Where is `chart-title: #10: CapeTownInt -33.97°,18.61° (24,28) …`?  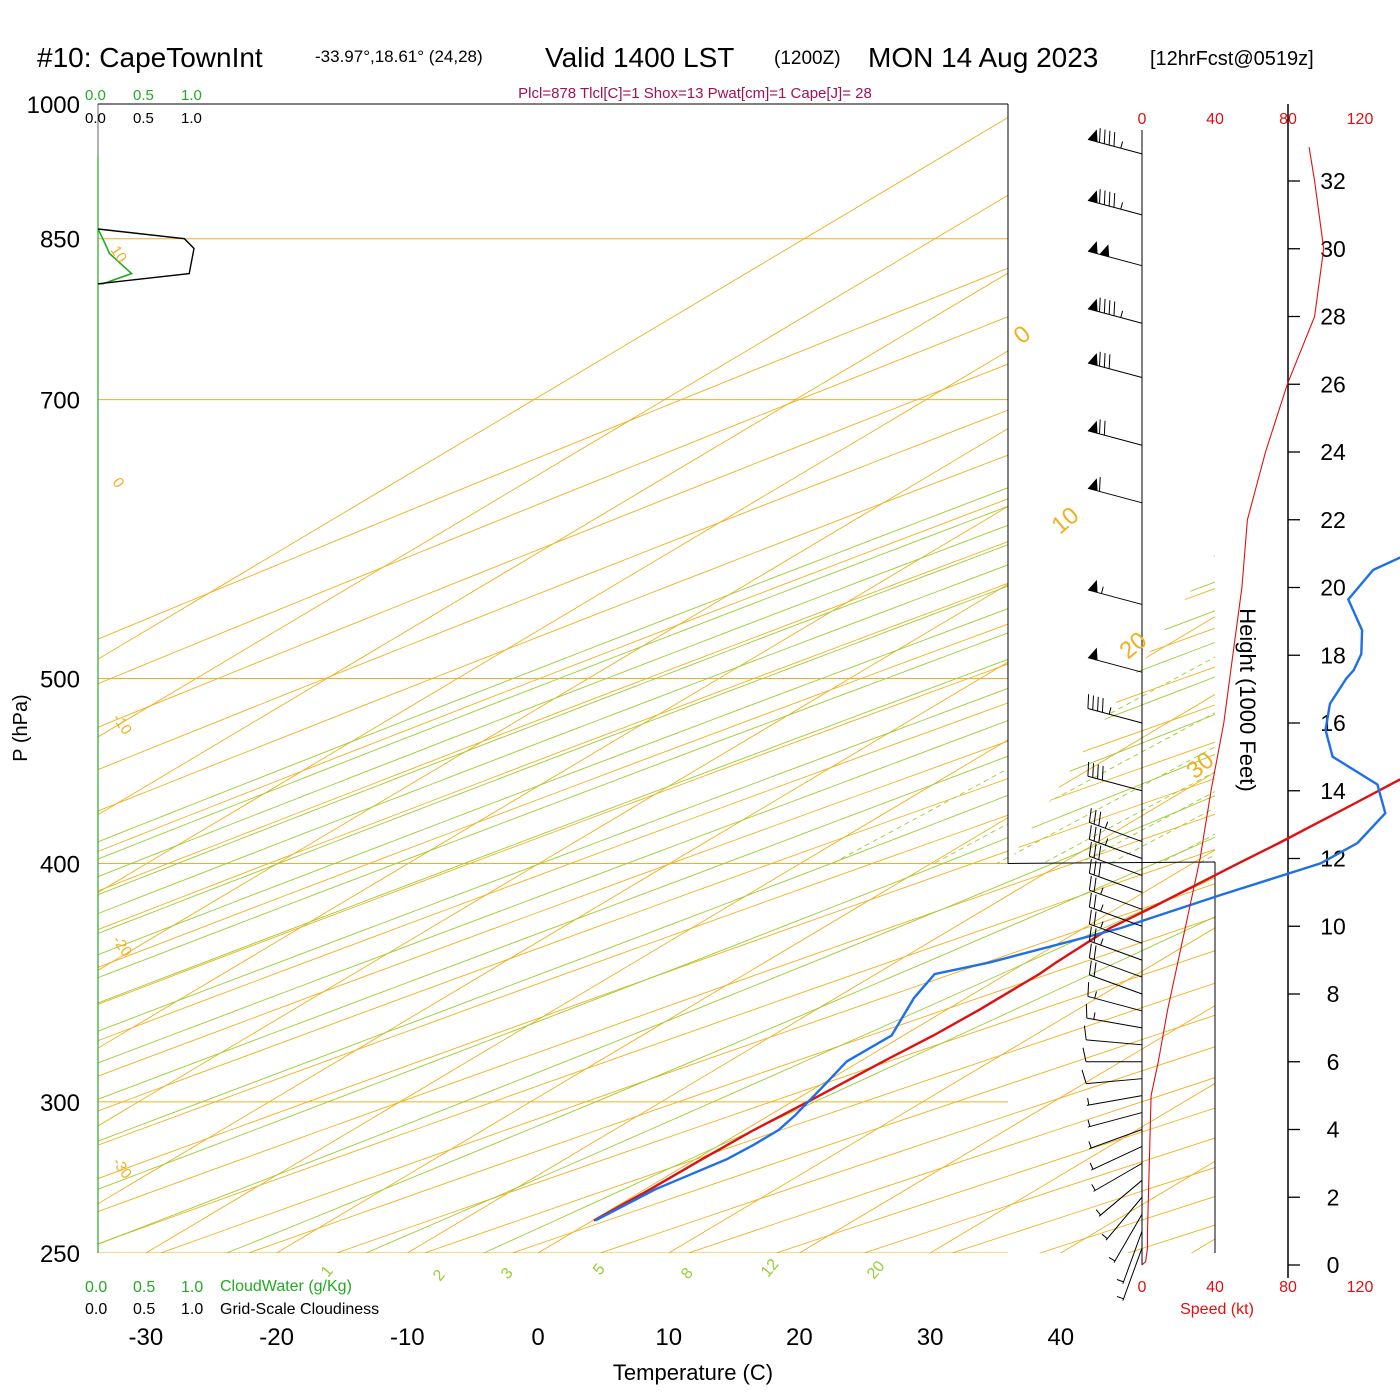 chart-title: #10: CapeTownInt -33.97°,18.61° (24,28) … is located at coordinates (675, 57).